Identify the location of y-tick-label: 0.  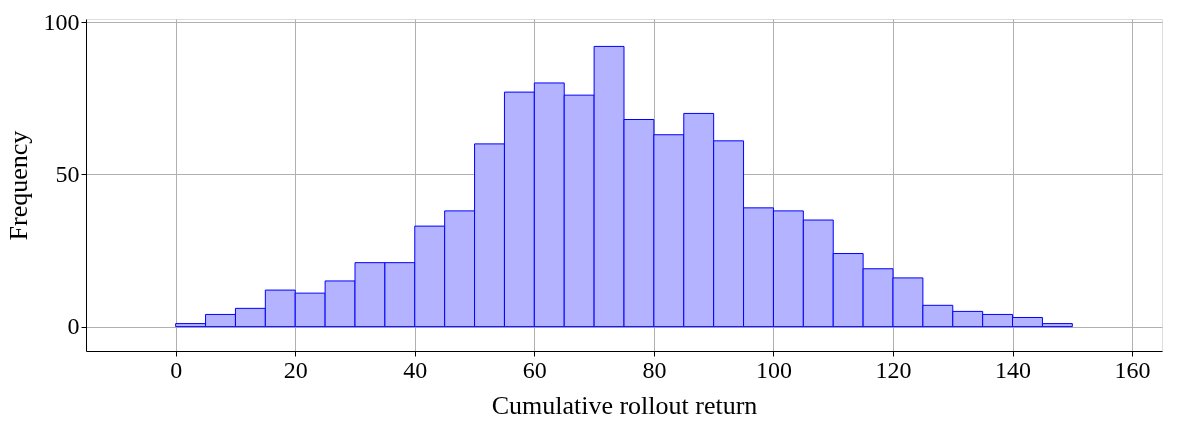
(73, 326).